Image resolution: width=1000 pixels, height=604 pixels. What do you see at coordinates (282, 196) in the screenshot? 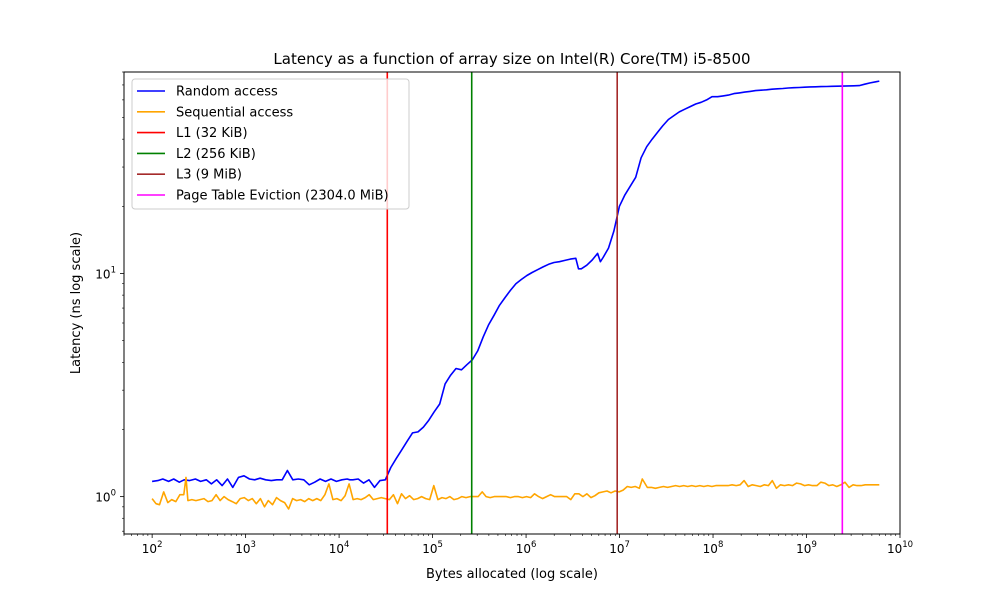
I see `legend-label: Page Table Eviction (2304.0 MiB)` at bounding box center [282, 196].